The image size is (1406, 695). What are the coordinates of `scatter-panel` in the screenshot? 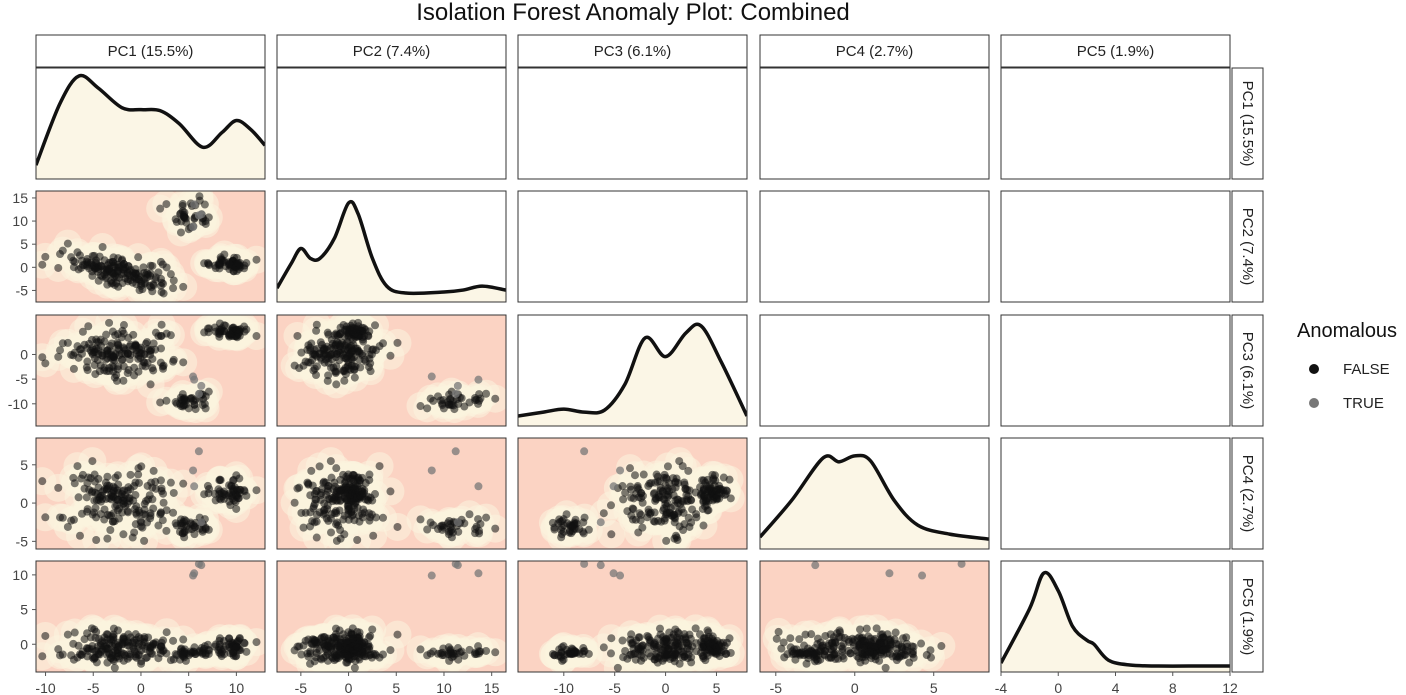 It's located at (632, 616).